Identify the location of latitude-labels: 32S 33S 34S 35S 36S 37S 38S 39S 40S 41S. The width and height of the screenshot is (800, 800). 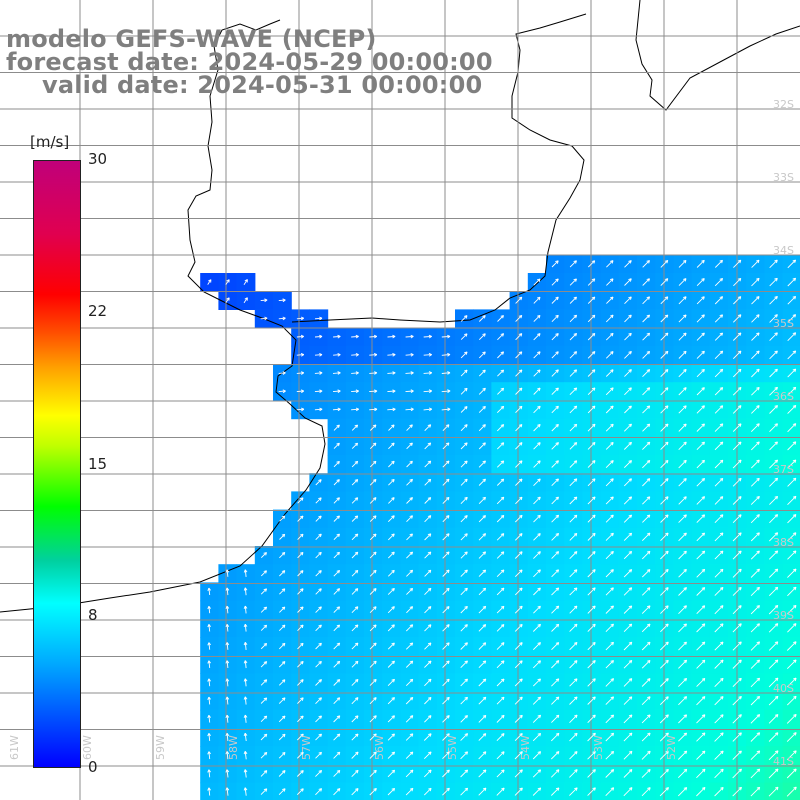
(783, 433).